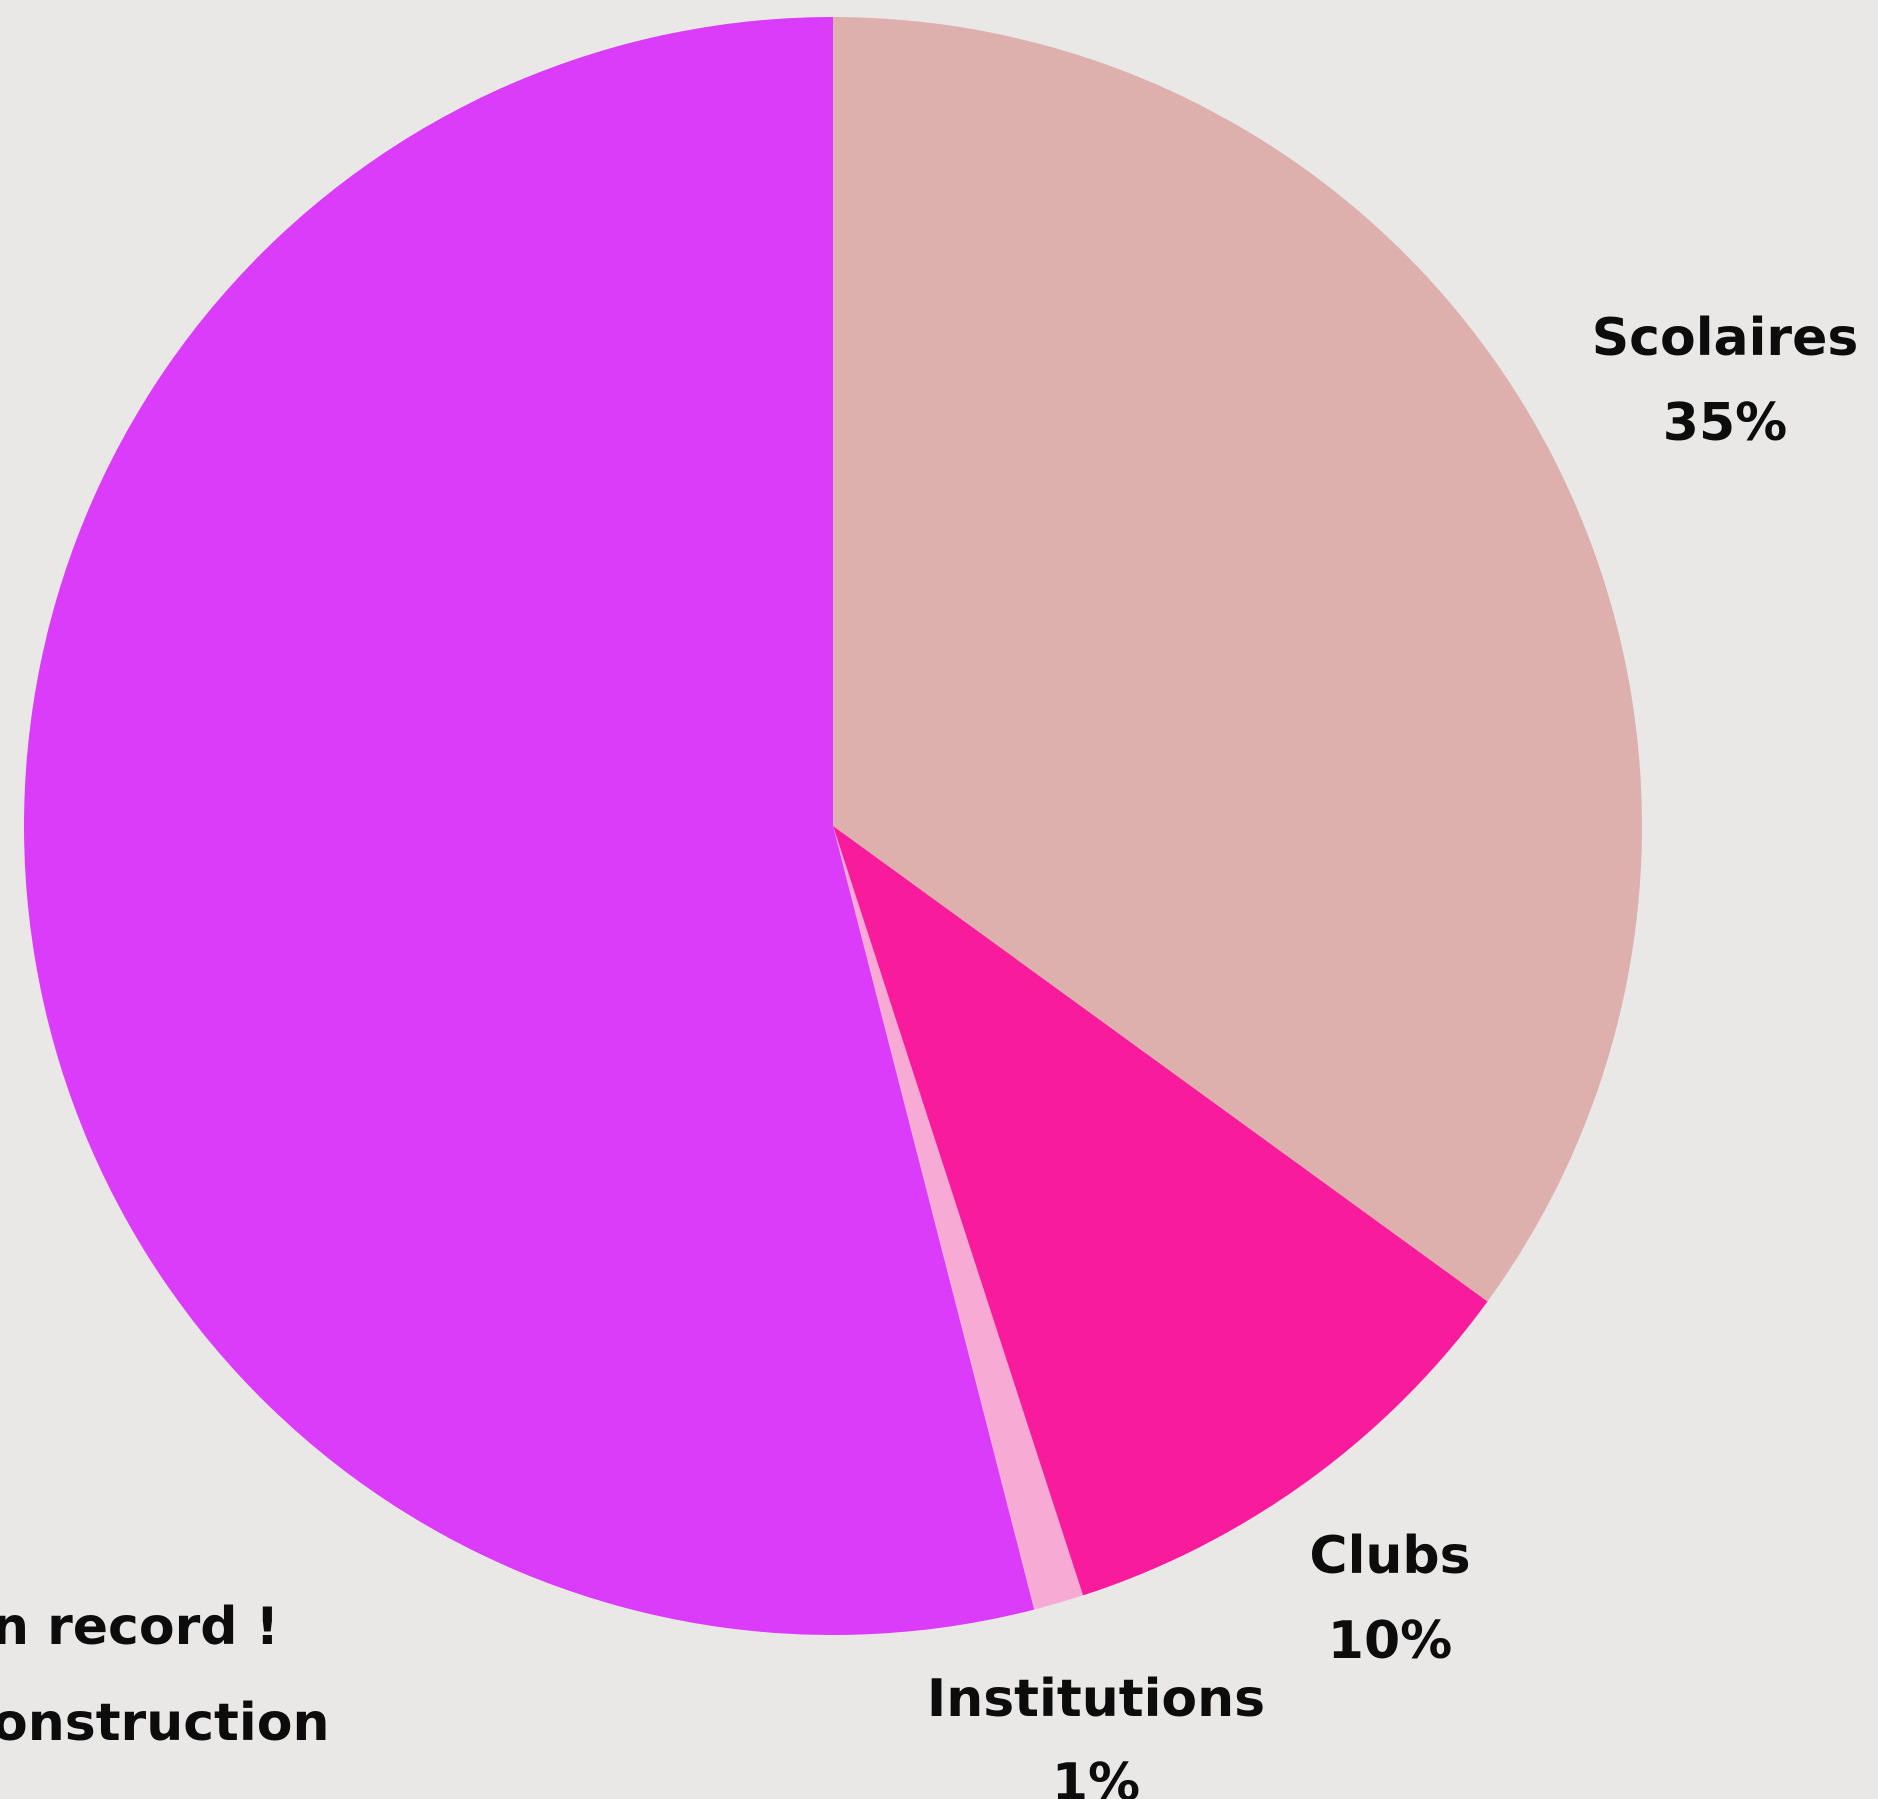 This screenshot has width=1878, height=1799. Describe the element at coordinates (1725, 338) in the screenshot. I see `slice-label-name: Scolaires` at that location.